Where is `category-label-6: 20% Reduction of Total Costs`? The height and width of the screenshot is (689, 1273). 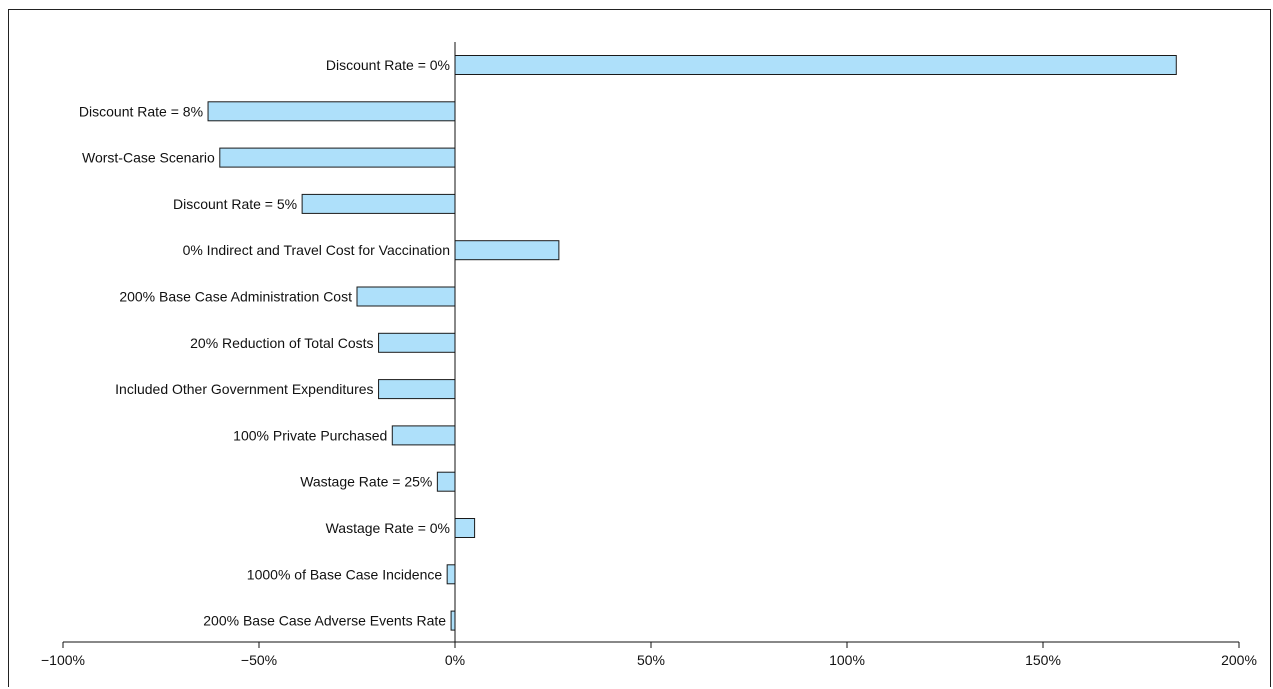 category-label-6: 20% Reduction of Total Costs is located at coordinates (281, 343).